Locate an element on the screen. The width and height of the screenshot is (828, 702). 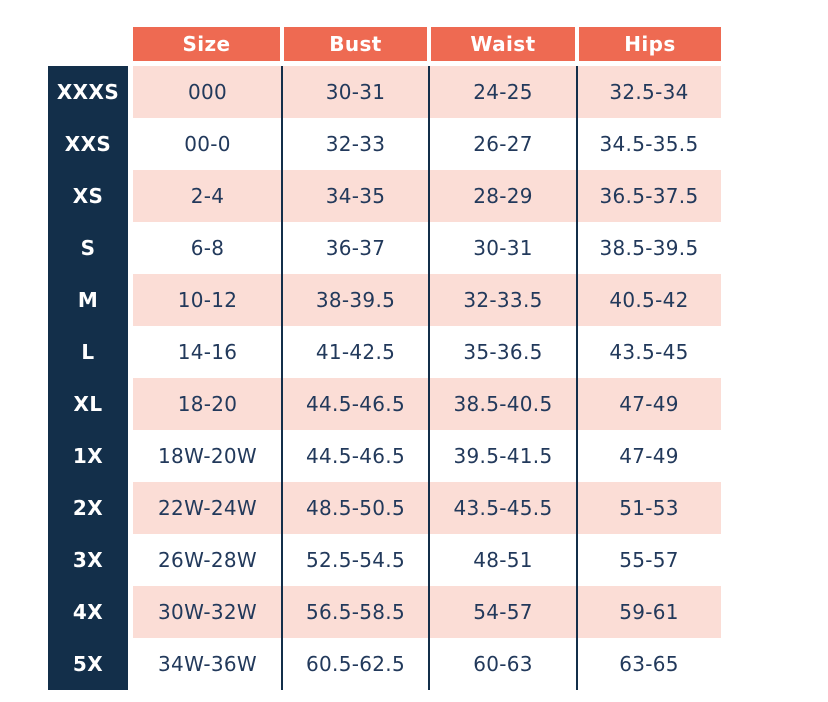
size-label-5x: 5X is located at coordinates (88, 664).